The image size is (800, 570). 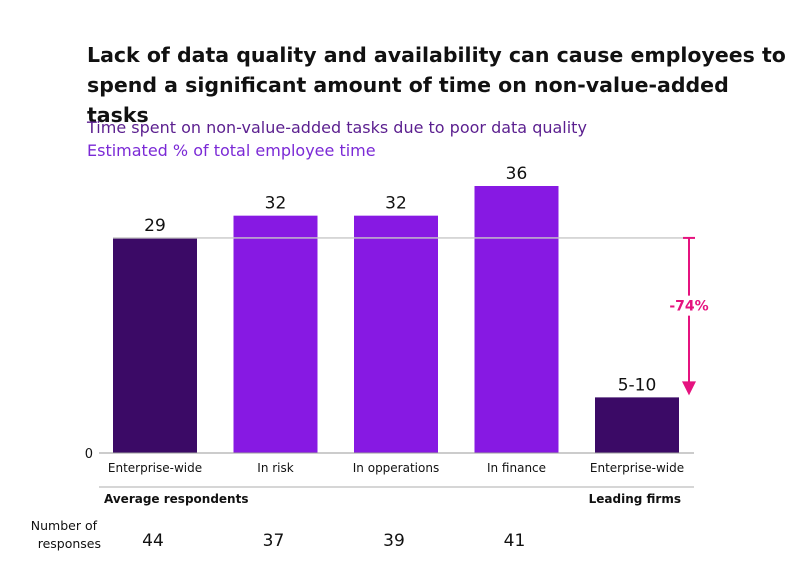 I want to click on category-label-1: Enterprise-wide, so click(x=155, y=468).